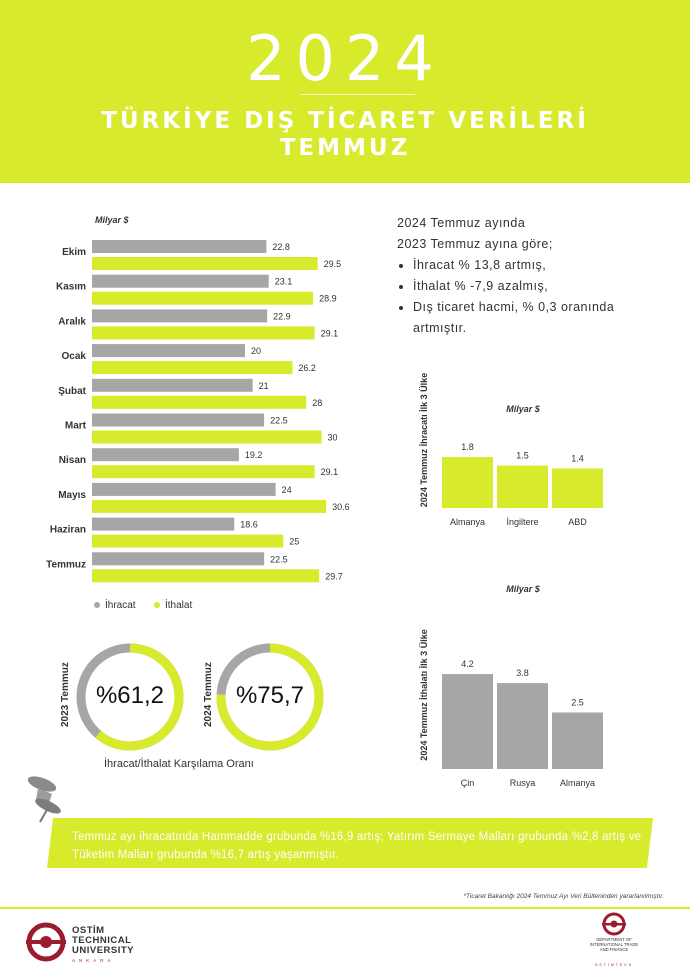  What do you see at coordinates (357, 94) in the screenshot?
I see `title-divider` at bounding box center [357, 94].